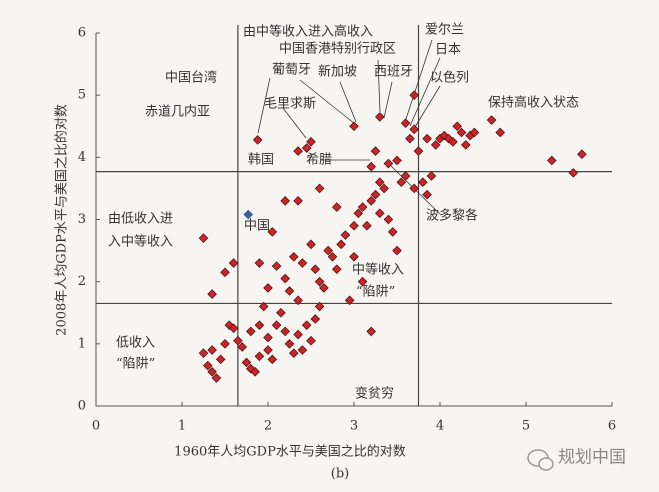 This screenshot has width=659, height=492. What do you see at coordinates (140, 242) in the screenshot?
I see `annotation: 入中等收入` at bounding box center [140, 242].